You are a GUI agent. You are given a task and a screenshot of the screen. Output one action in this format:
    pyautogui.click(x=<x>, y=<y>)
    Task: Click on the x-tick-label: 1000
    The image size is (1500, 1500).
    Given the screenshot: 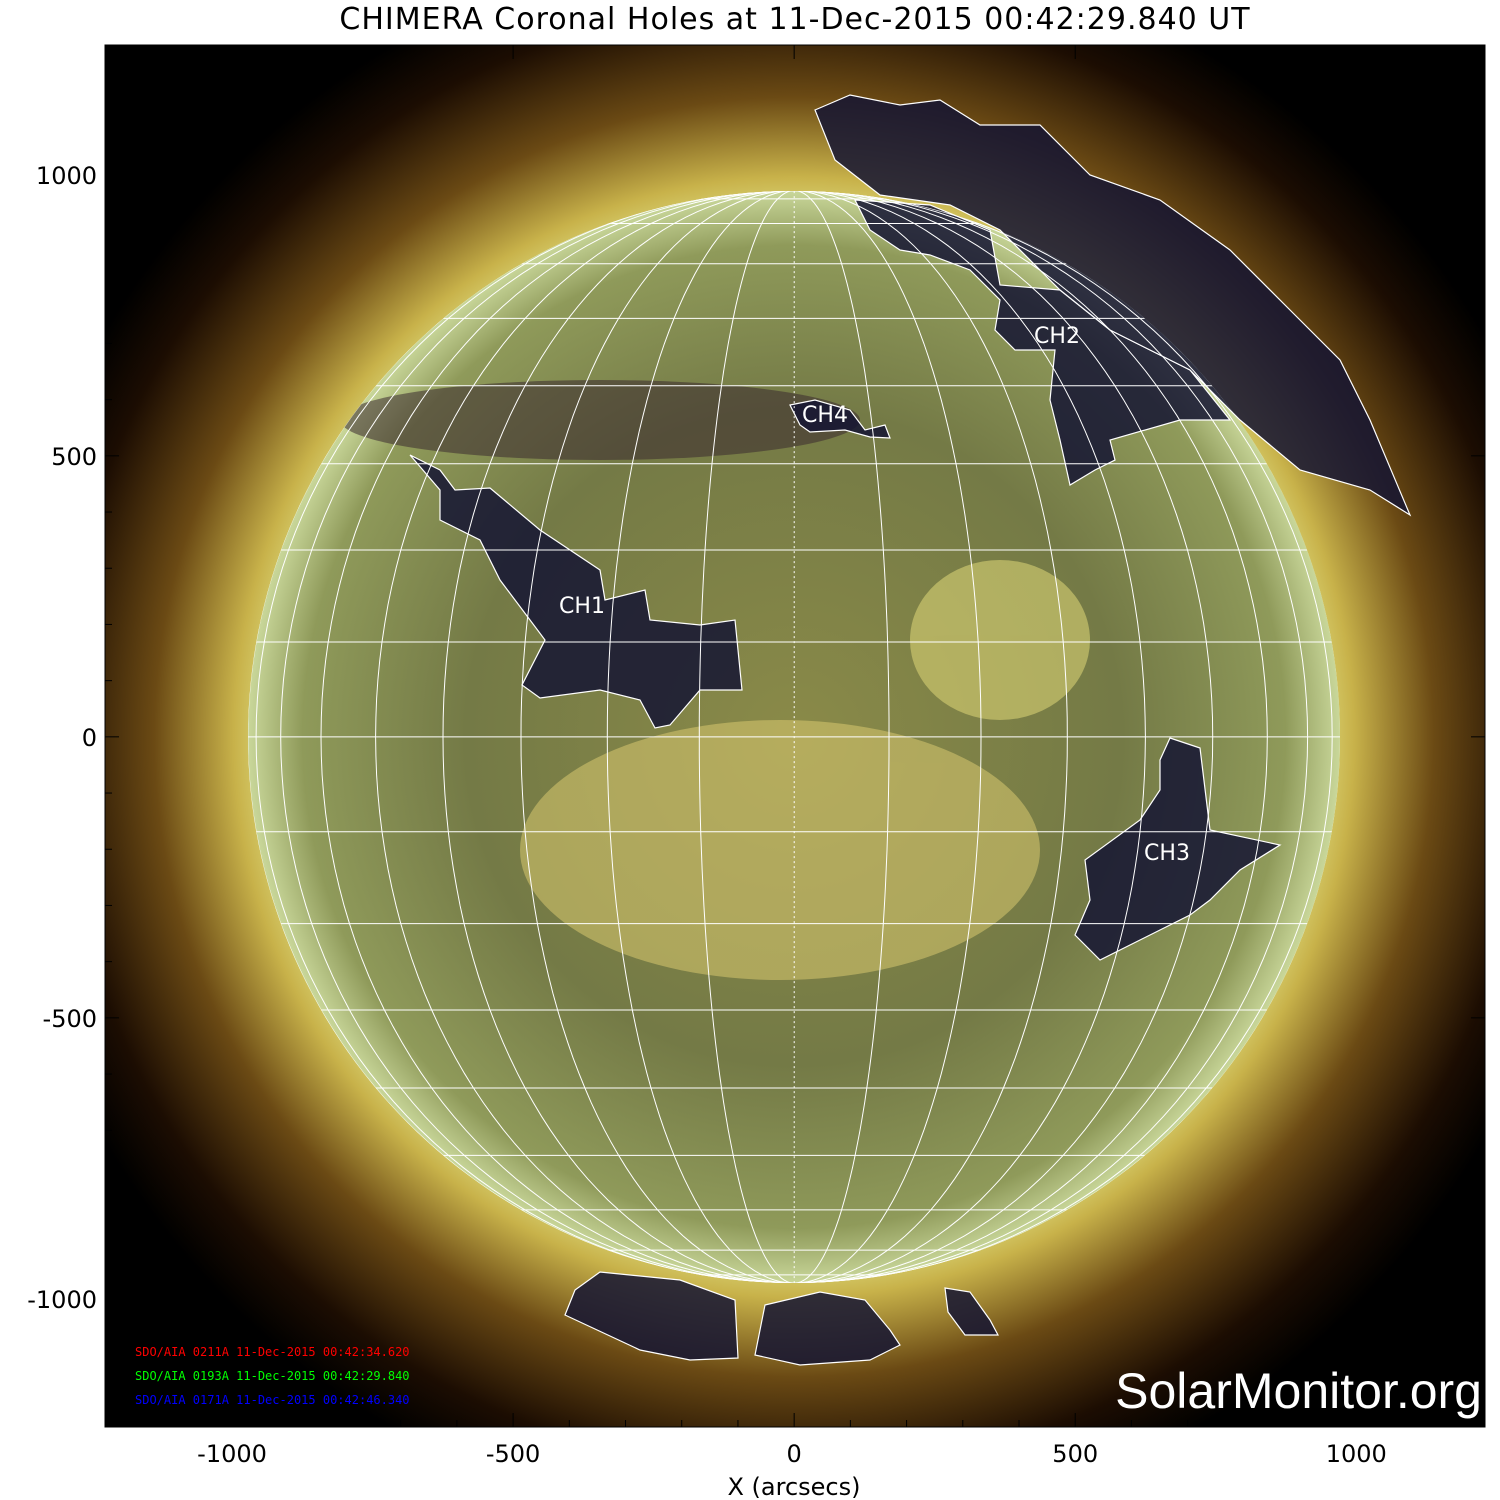 What is the action you would take?
    pyautogui.click(x=1356, y=1454)
    